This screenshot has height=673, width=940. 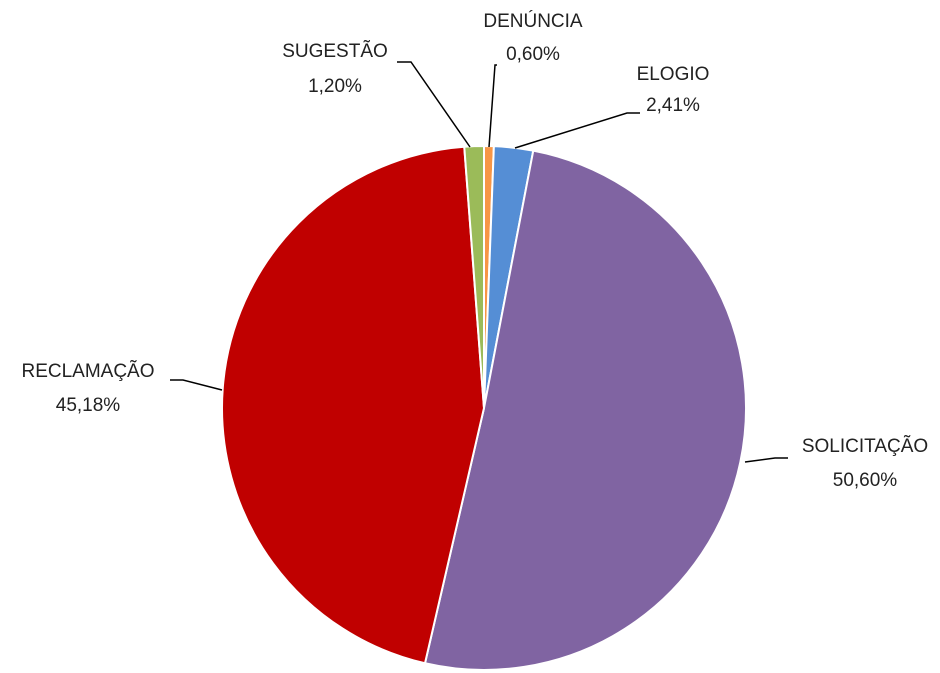 I want to click on slice-label: DENÚNCIA, so click(x=533, y=21).